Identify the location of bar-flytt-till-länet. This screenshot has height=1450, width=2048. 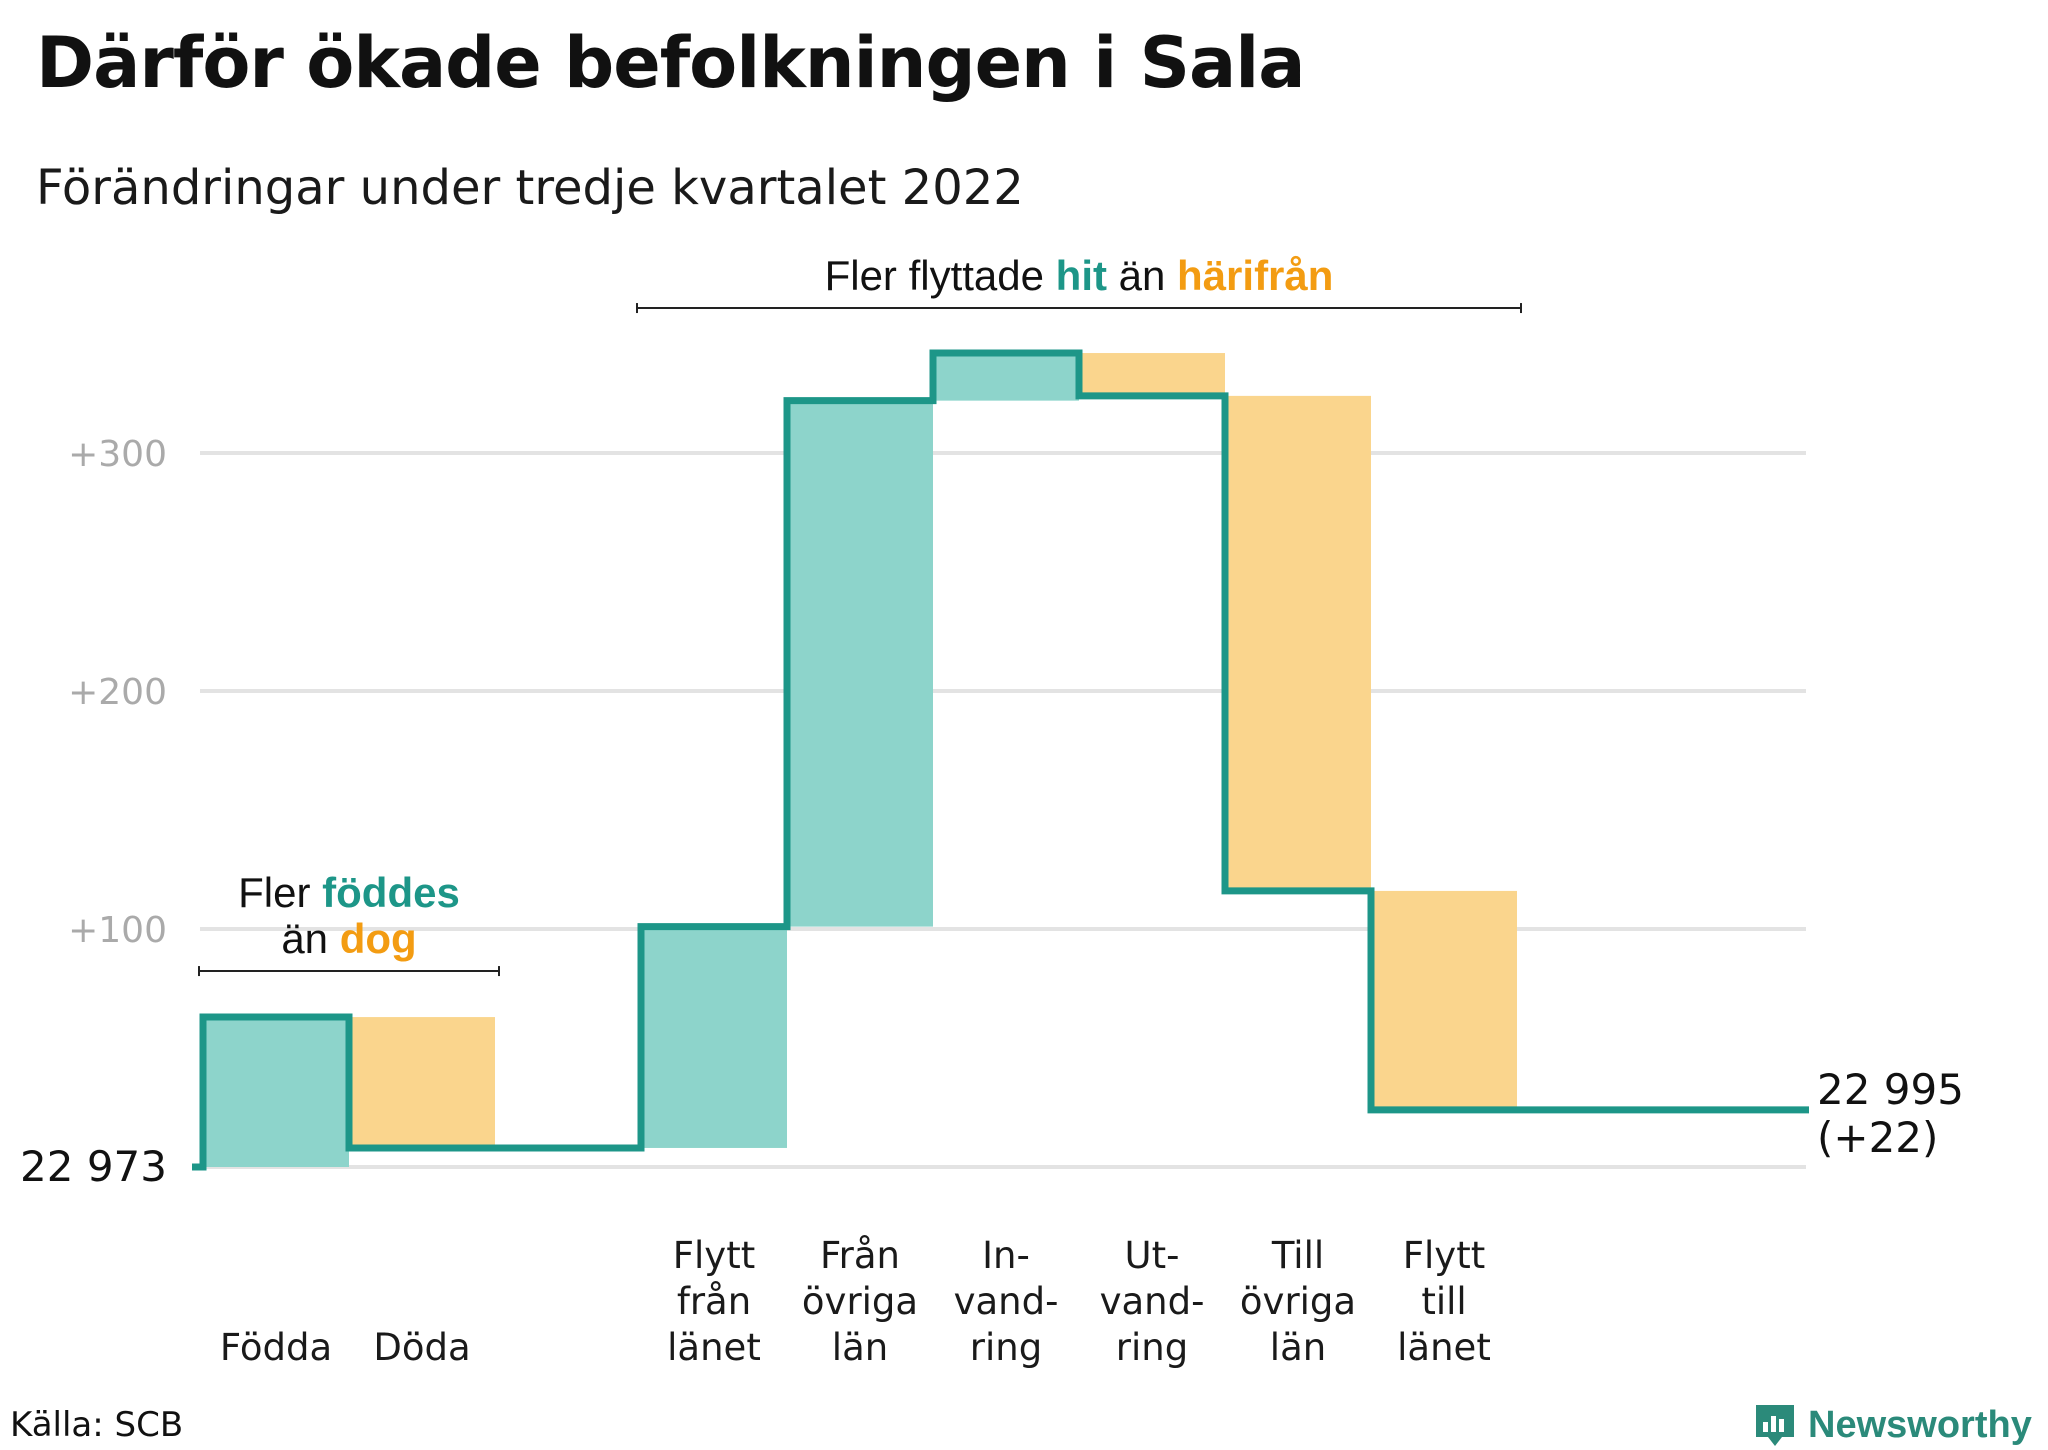
(1444, 1000).